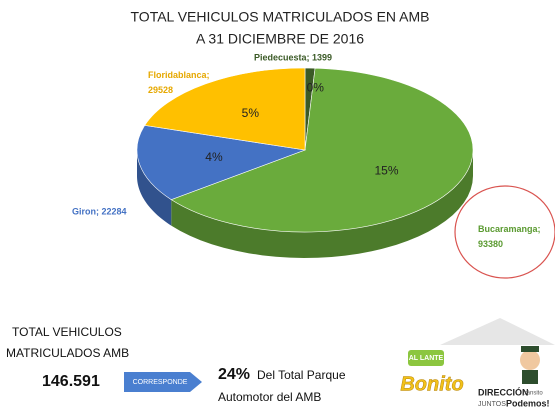  I want to click on arrow, so click(163, 382).